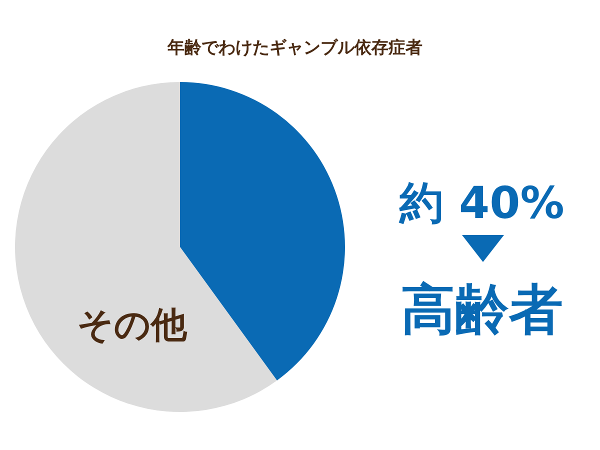 This screenshot has width=600, height=450. What do you see at coordinates (132, 325) in the screenshot?
I see `slice-label: その他` at bounding box center [132, 325].